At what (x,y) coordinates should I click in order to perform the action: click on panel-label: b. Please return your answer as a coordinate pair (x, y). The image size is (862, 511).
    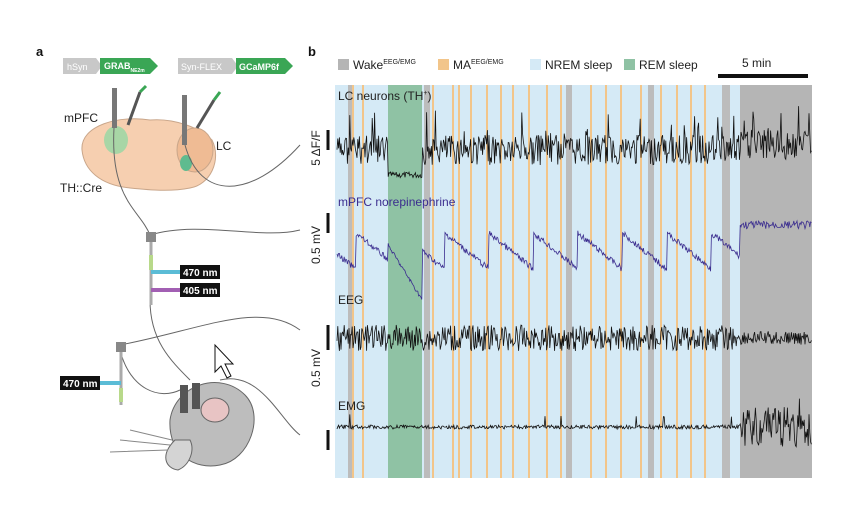
    Looking at the image, I should click on (312, 51).